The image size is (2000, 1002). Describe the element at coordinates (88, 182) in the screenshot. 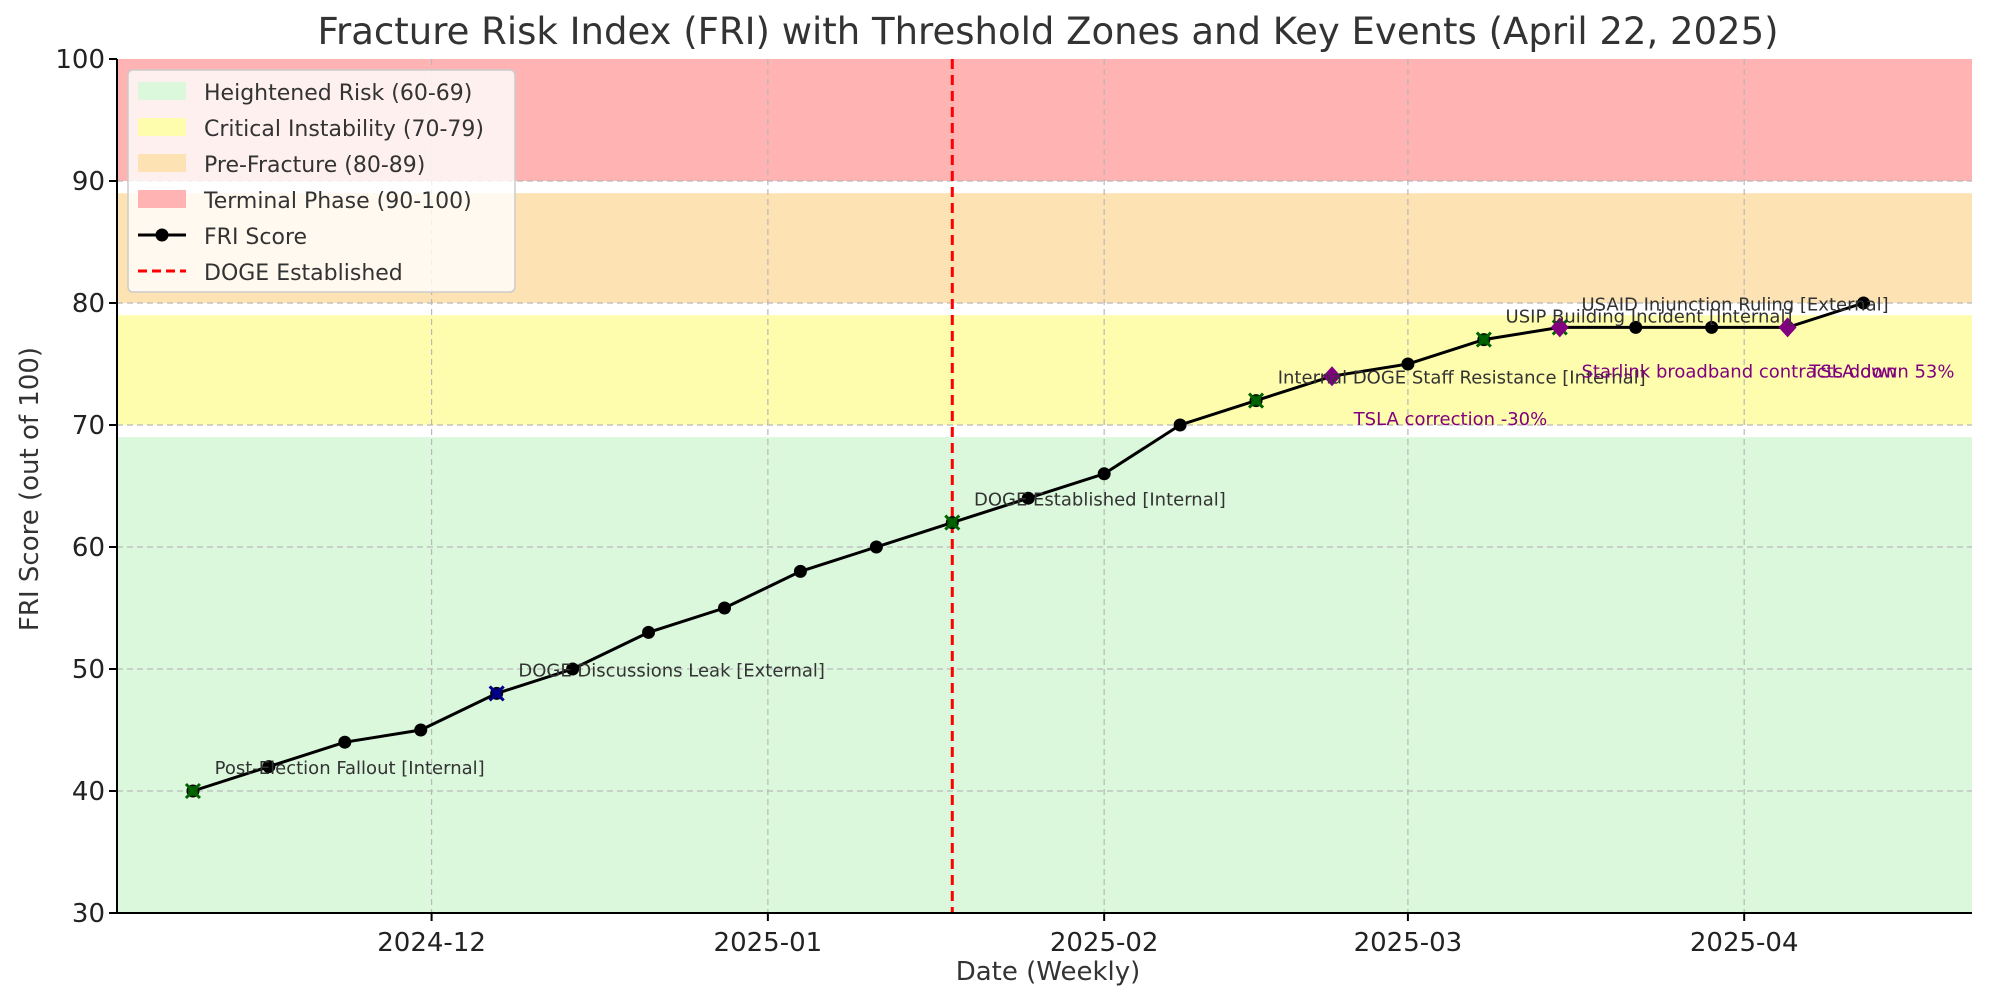

I see `y-tick-label-90: 90` at that location.